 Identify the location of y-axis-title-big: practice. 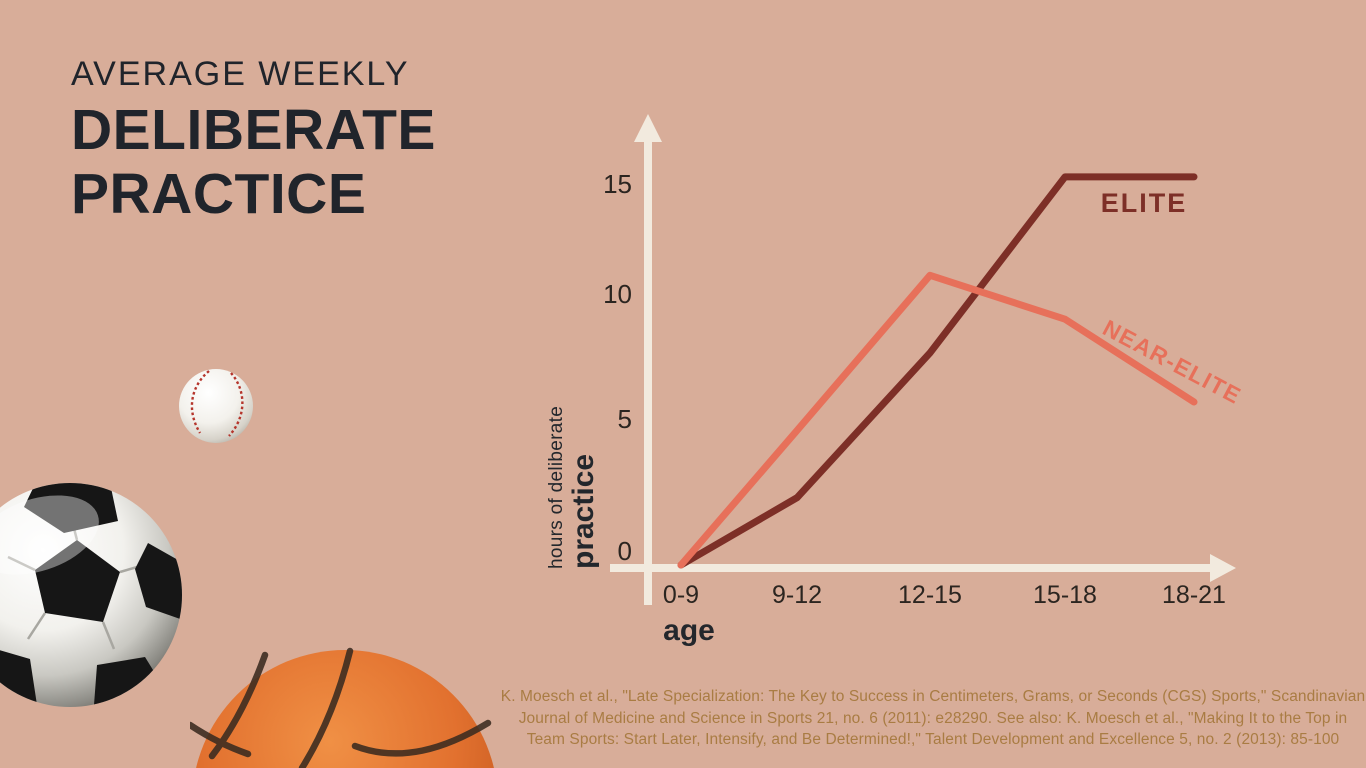
(583, 511).